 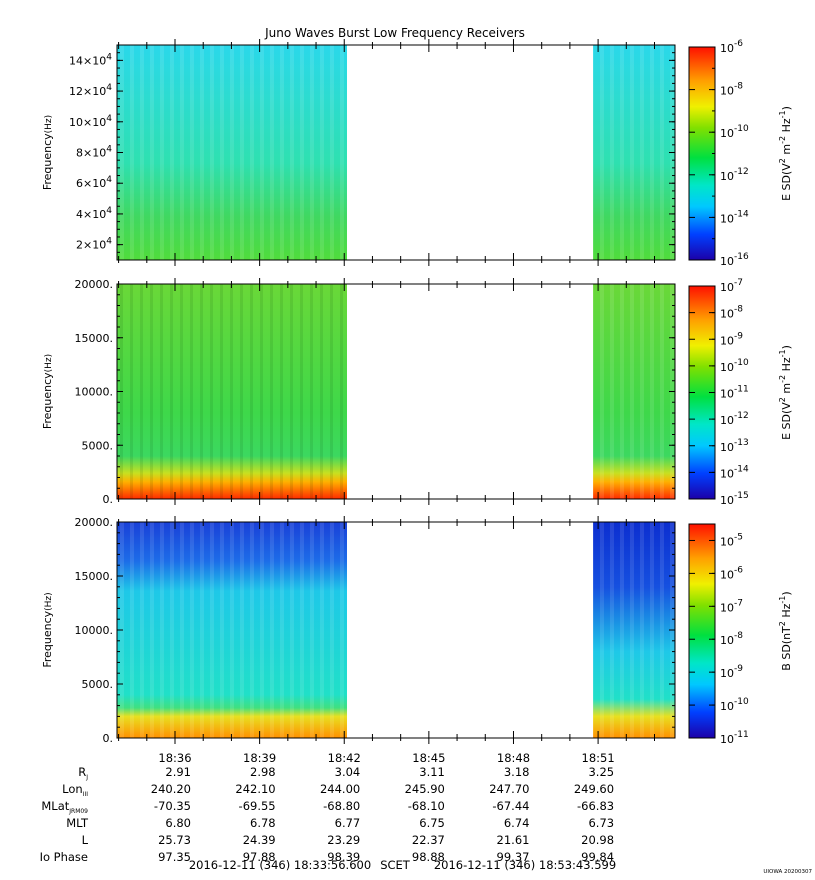 I want to click on ephemeris-value: 247.70, so click(x=509, y=789).